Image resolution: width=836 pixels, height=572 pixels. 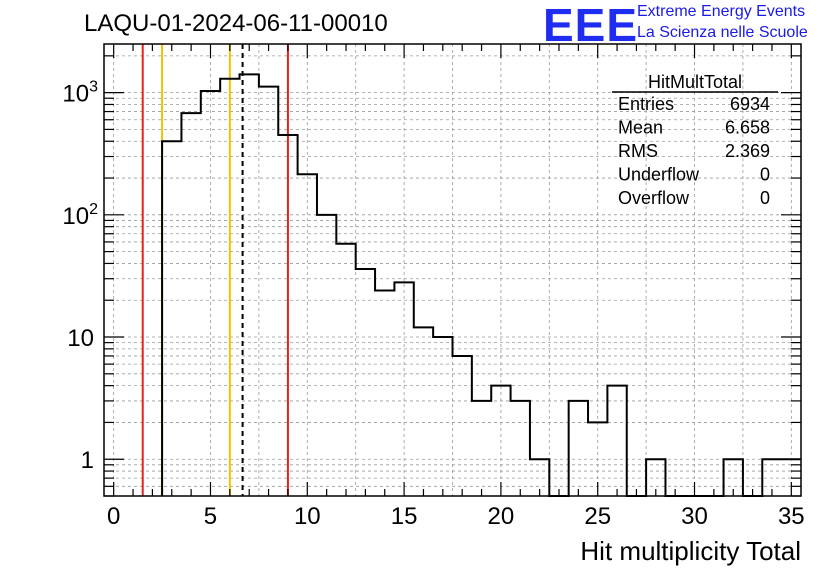 I want to click on x-axis-label: Hit multiplicity Total, so click(x=690, y=551).